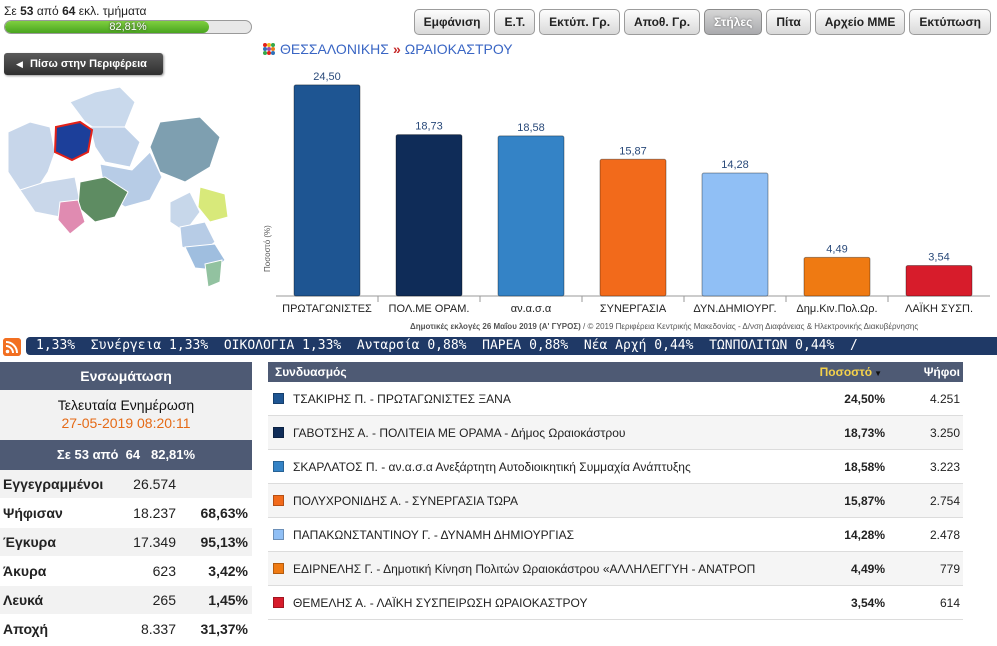 Image resolution: width=997 pixels, height=646 pixels. I want to click on breadcrumb-municipality: ΩΡΑΙΟΚΑΣΤΡΟΥ, so click(458, 49).